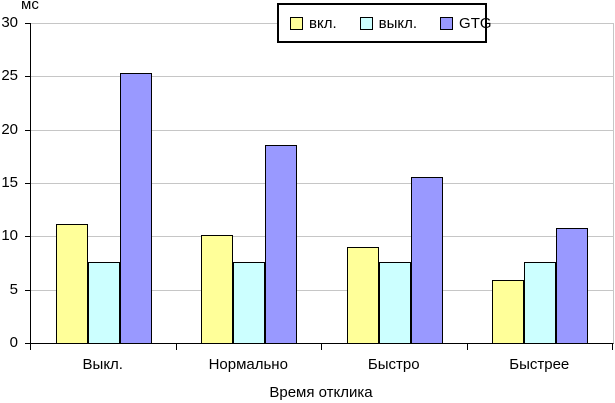 The image size is (615, 403). Describe the element at coordinates (475, 23) in the screenshot. I see `legend-label: GTG` at that location.